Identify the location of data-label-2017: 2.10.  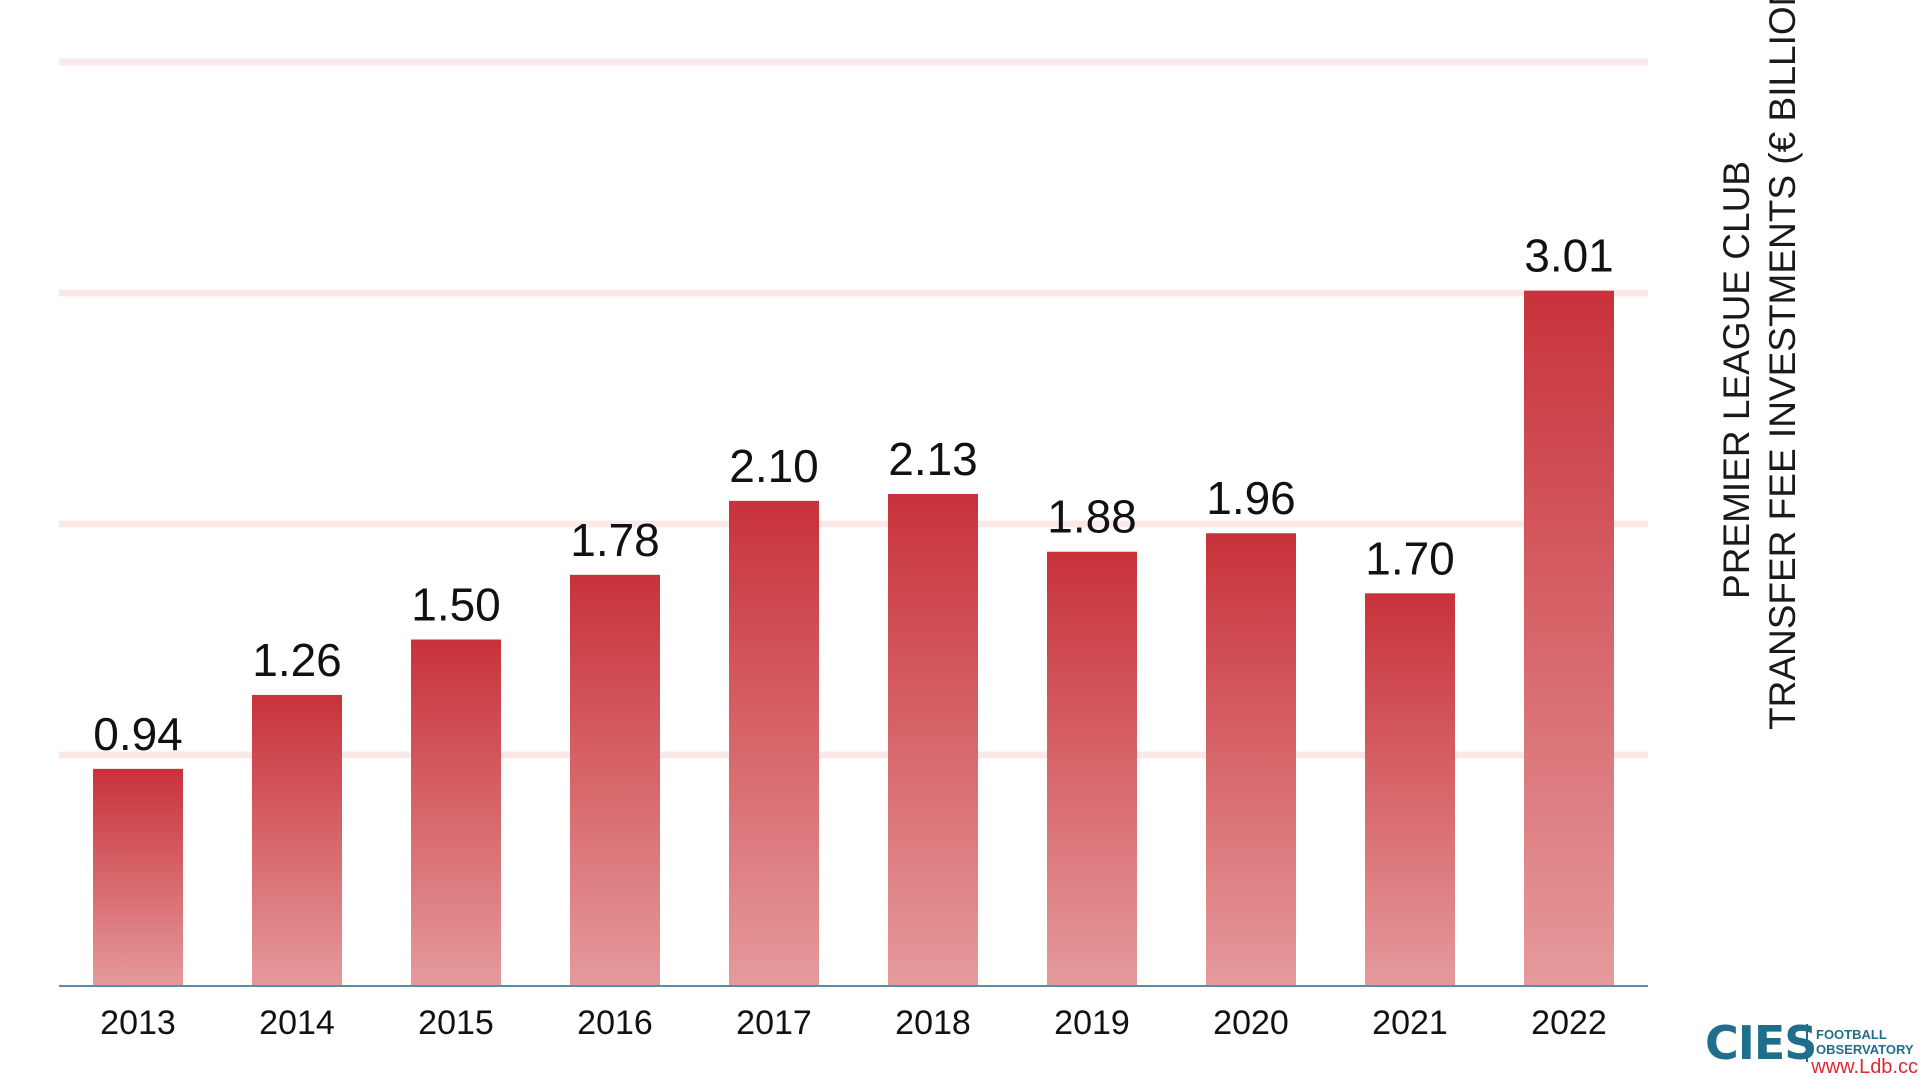
(774, 466).